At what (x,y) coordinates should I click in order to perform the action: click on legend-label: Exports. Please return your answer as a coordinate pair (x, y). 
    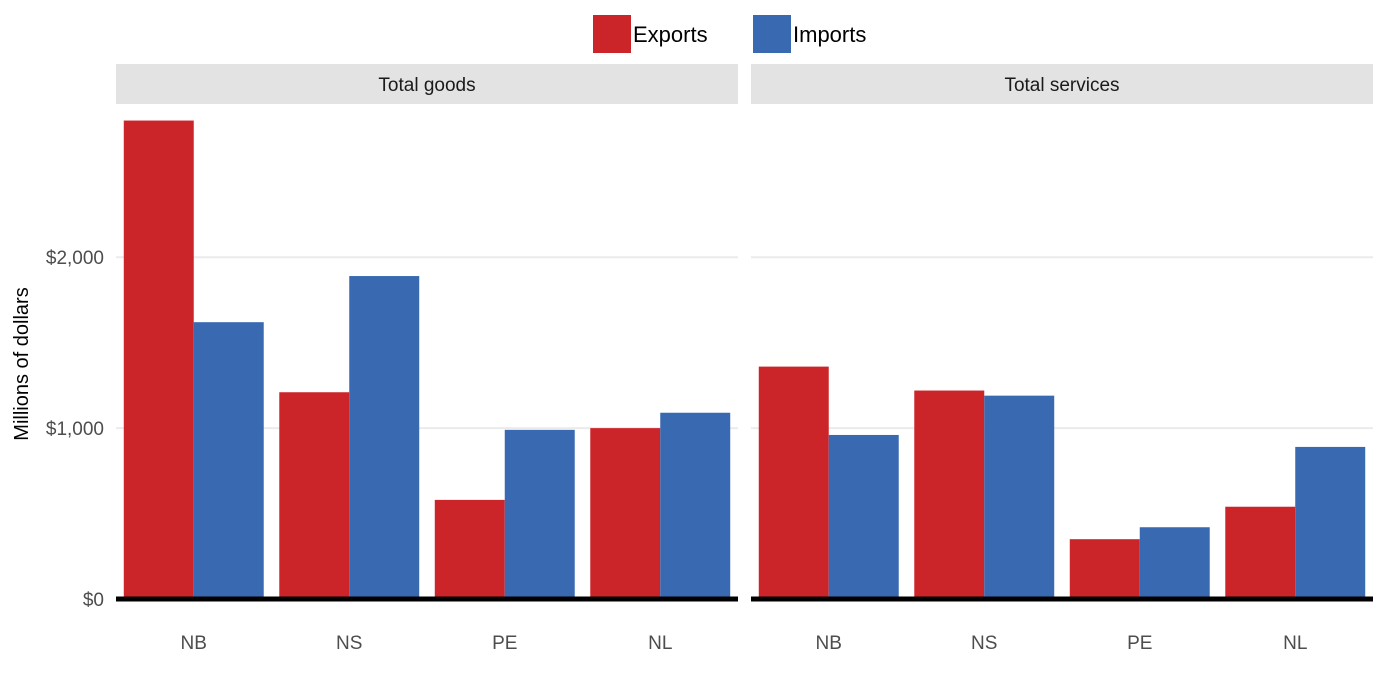
    Looking at the image, I should click on (670, 34).